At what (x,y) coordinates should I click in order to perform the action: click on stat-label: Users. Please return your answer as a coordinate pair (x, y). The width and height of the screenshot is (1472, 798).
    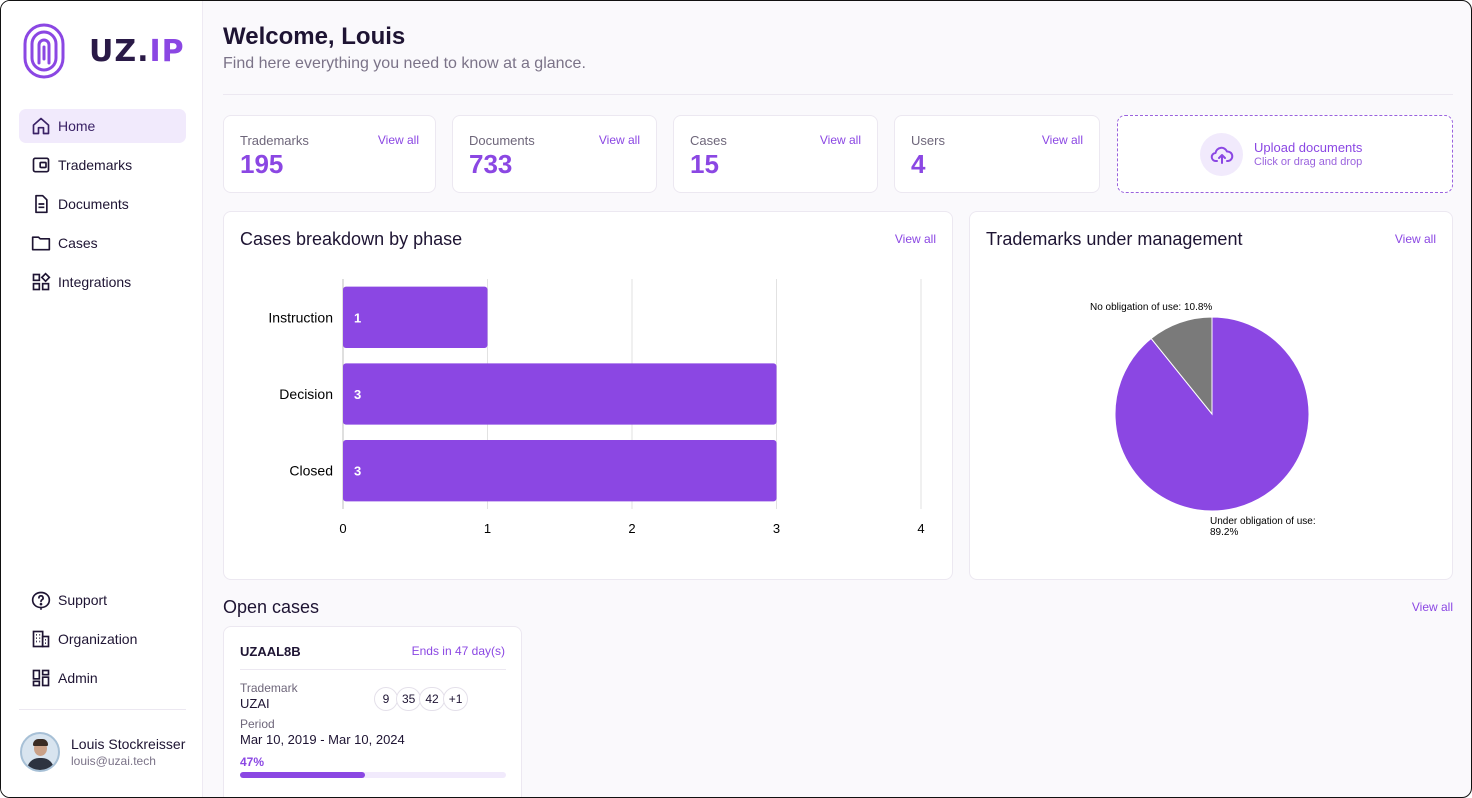
    Looking at the image, I should click on (928, 140).